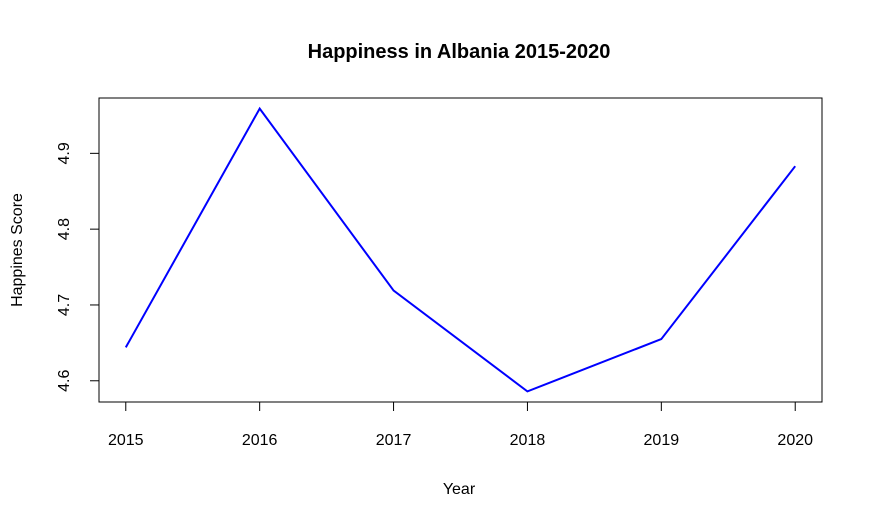 The width and height of the screenshot is (872, 525). Describe the element at coordinates (528, 440) in the screenshot. I see `x-tick-label: 2018` at that location.